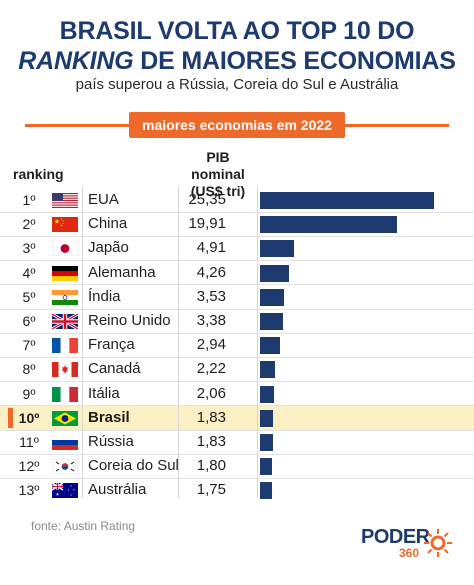 The height and width of the screenshot is (585, 474). I want to click on rank-label: 4º, so click(29, 272).